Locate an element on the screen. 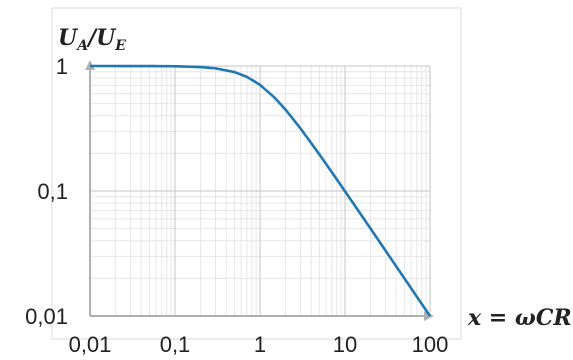 The width and height of the screenshot is (573, 360). x-tick-label: 10 is located at coordinates (345, 344).